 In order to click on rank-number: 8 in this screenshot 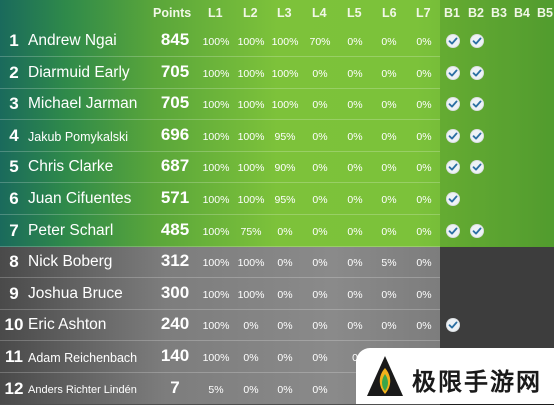, I will do `click(14, 262)`.